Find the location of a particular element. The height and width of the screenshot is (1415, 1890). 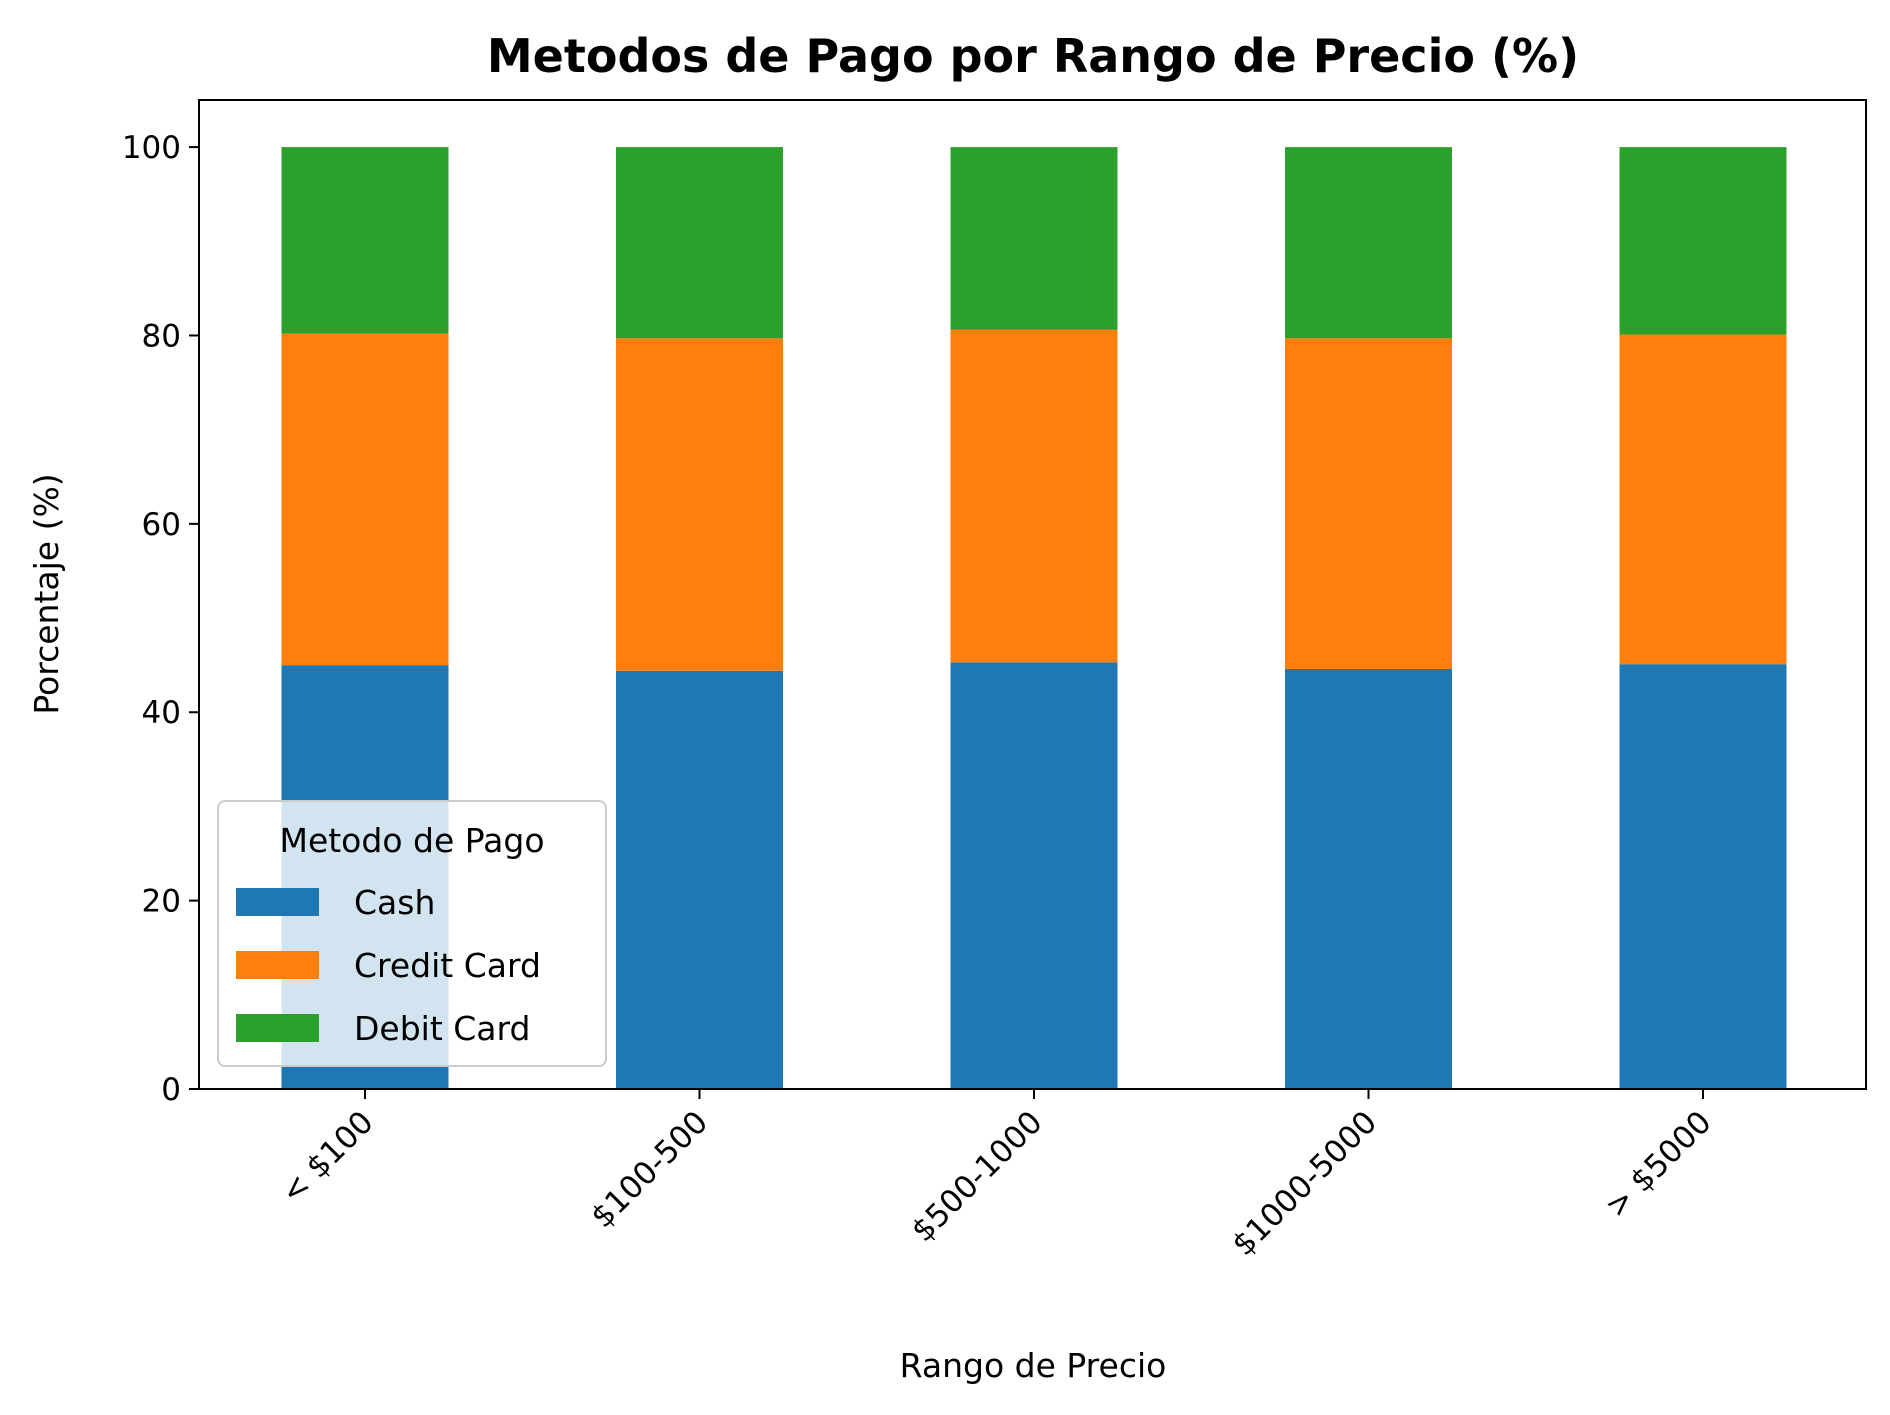

legend-box is located at coordinates (412, 933).